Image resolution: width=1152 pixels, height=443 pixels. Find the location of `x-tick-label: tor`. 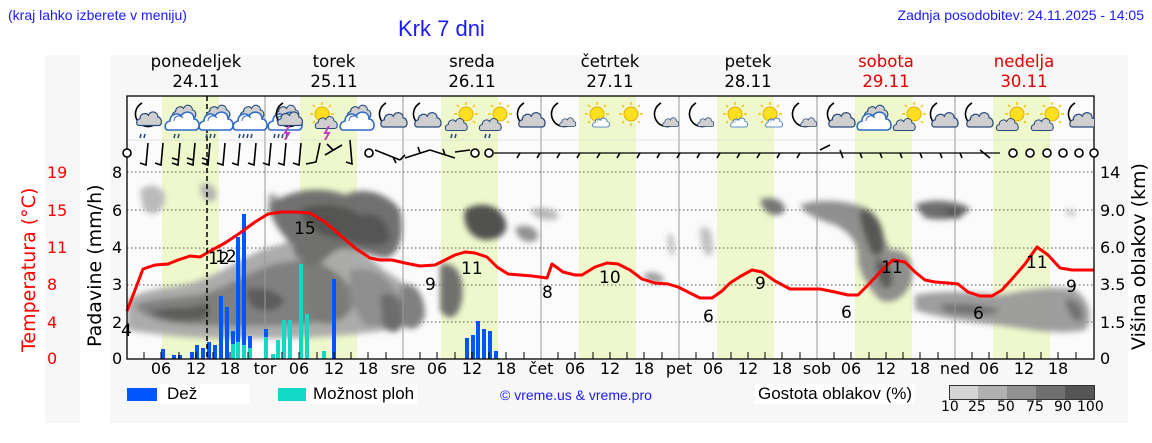

x-tick-label: tor is located at coordinates (265, 368).